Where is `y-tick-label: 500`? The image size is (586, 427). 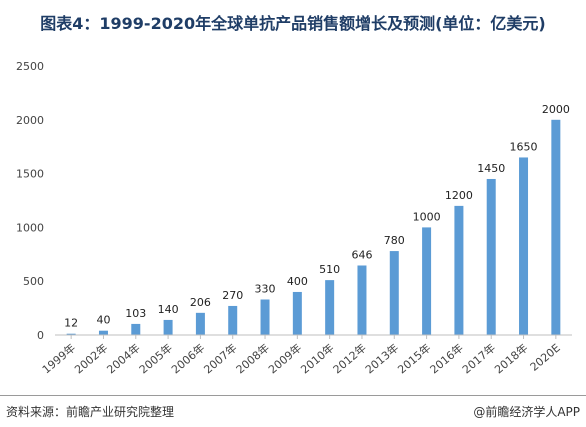 y-tick-label: 500 is located at coordinates (33, 281).